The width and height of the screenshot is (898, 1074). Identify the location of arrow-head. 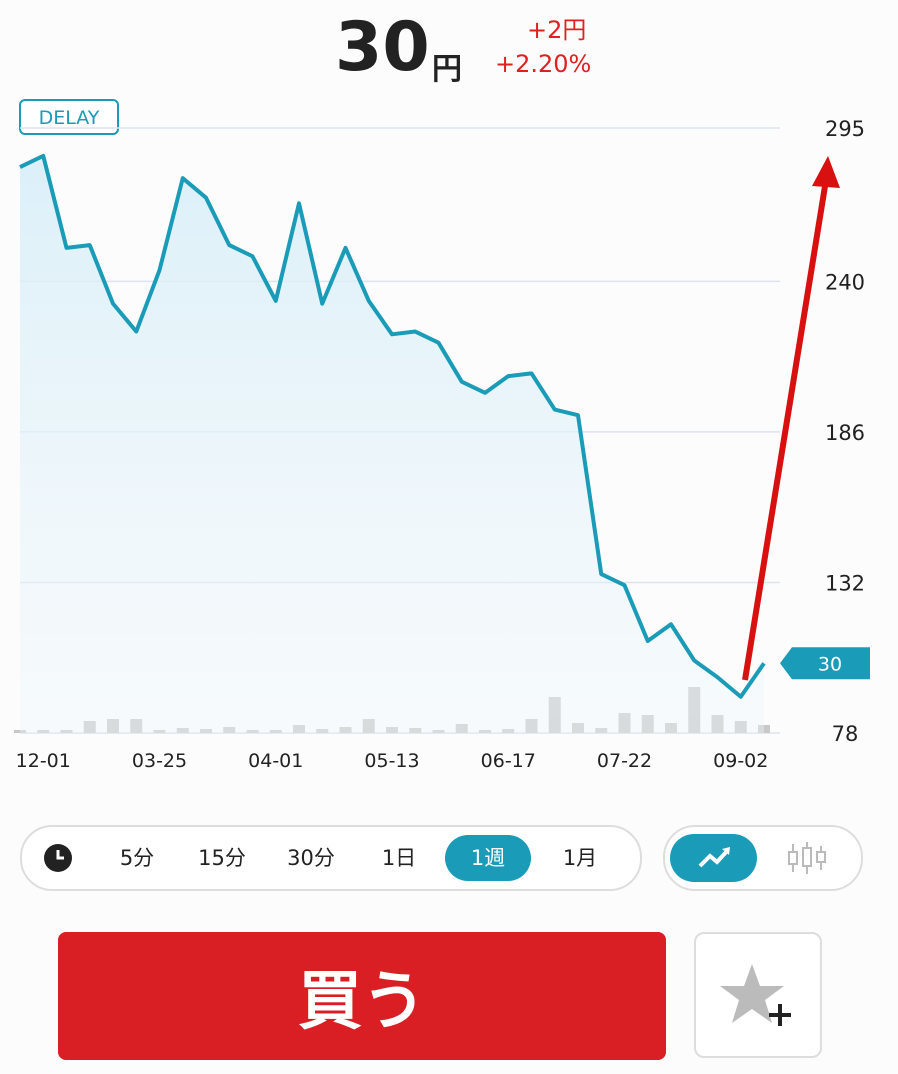
(826, 172).